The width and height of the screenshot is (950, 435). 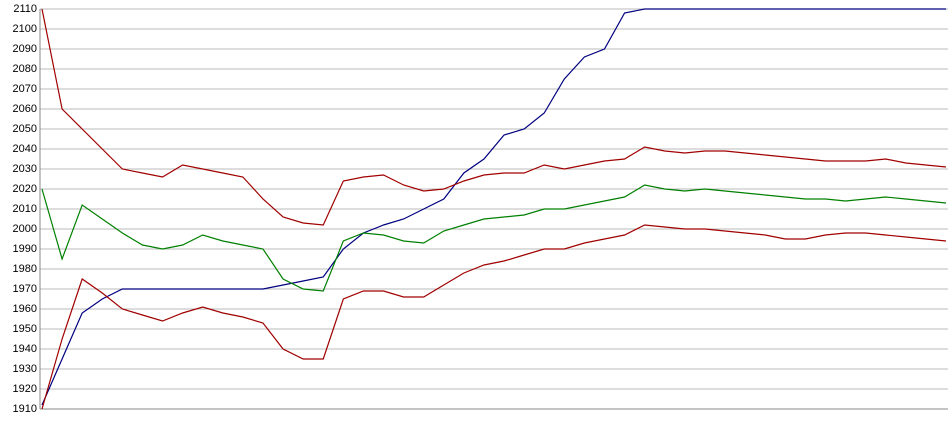 I want to click on y-tick-label: 2030, so click(x=25, y=169).